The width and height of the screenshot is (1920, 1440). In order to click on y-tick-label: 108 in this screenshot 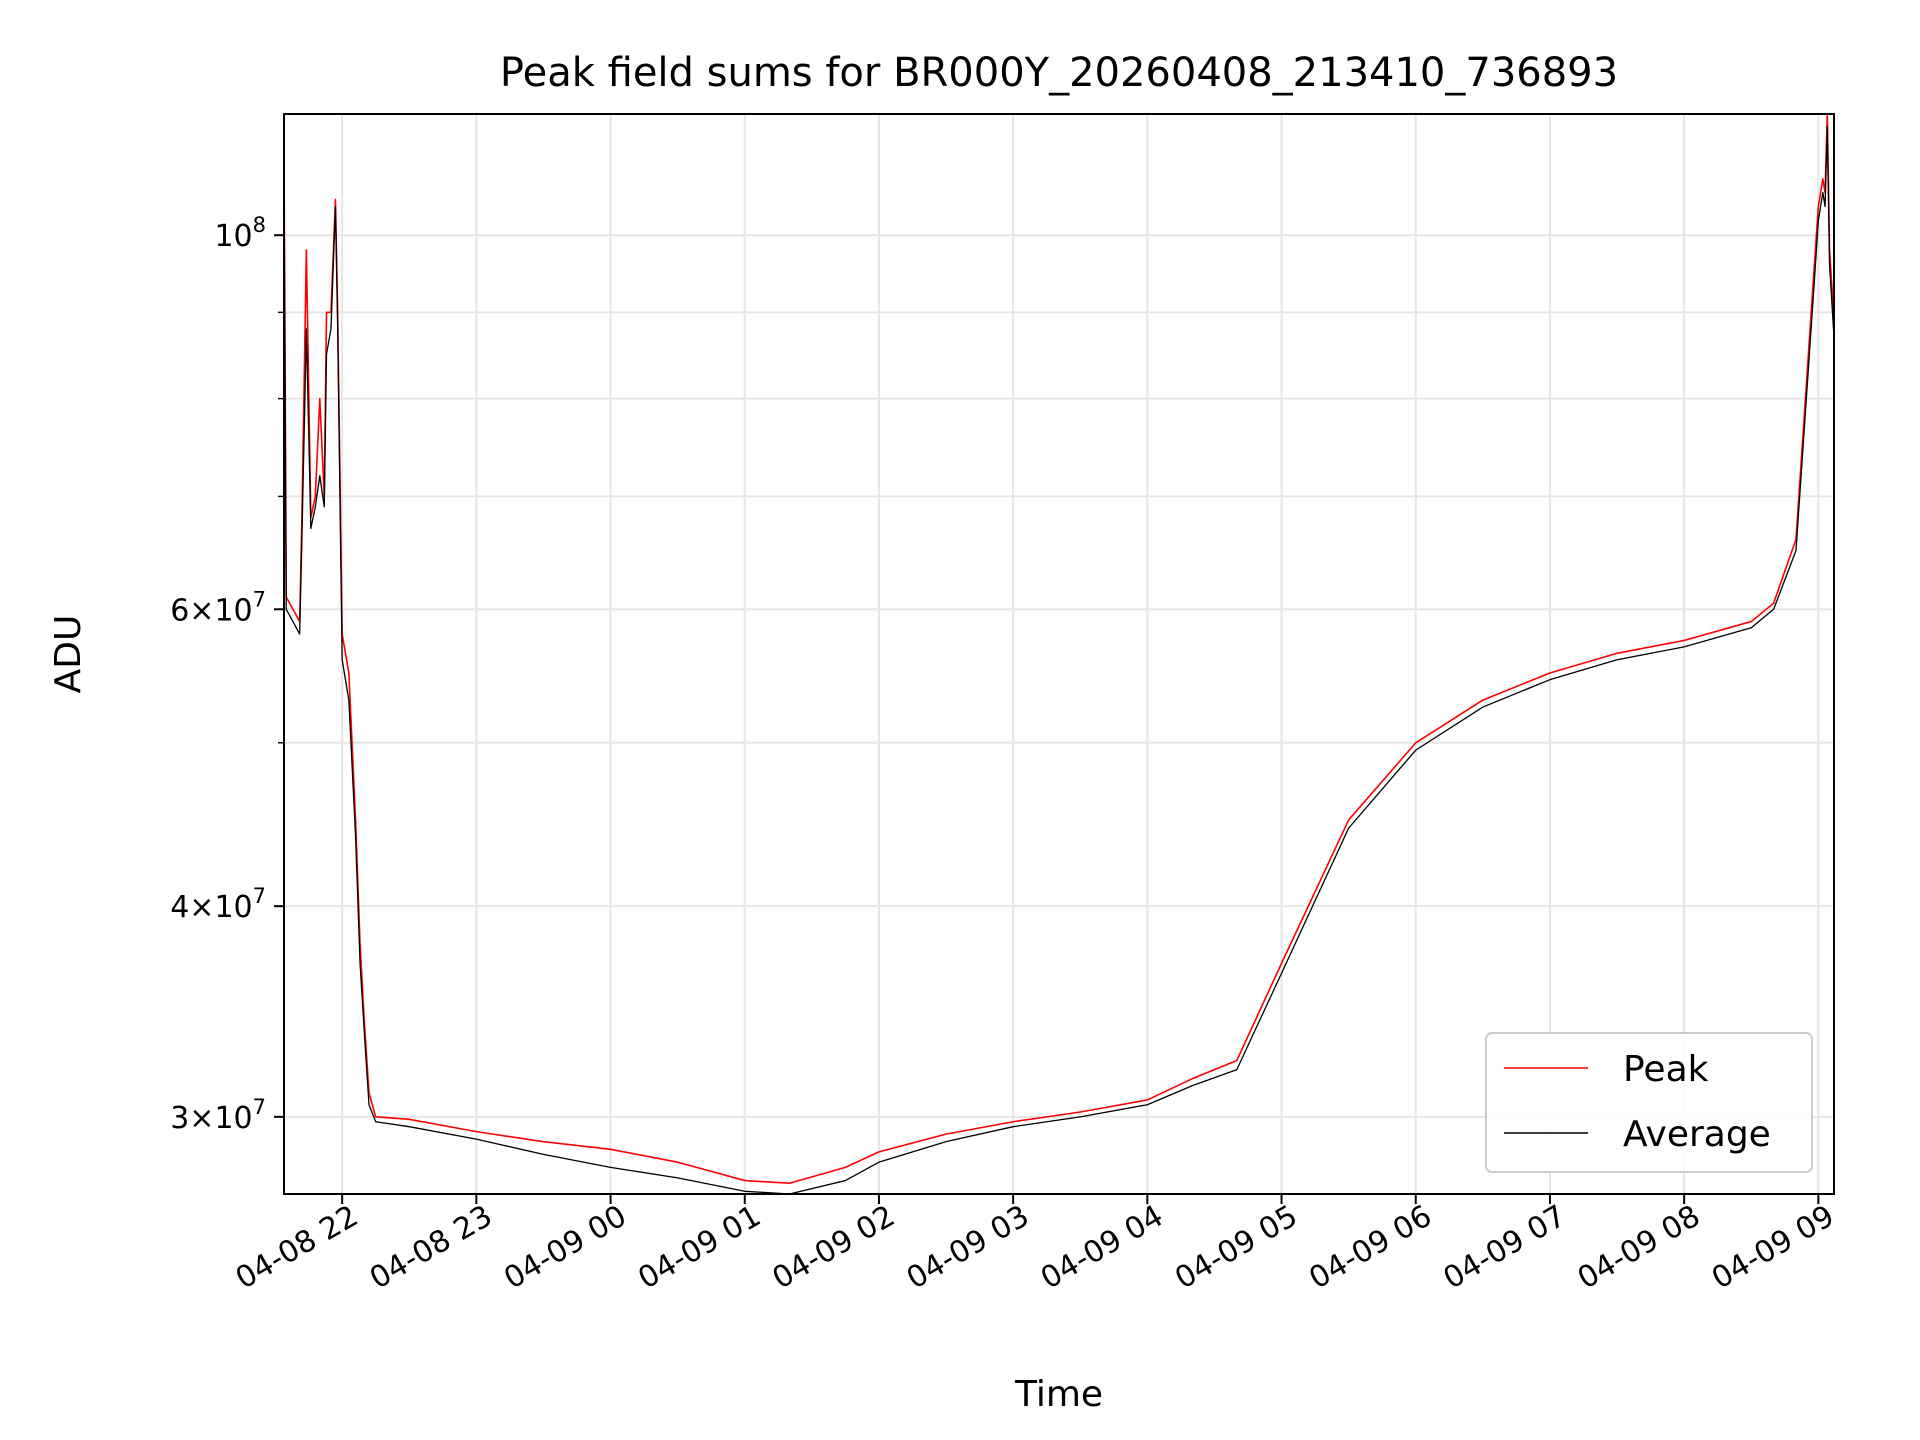, I will do `click(240, 233)`.